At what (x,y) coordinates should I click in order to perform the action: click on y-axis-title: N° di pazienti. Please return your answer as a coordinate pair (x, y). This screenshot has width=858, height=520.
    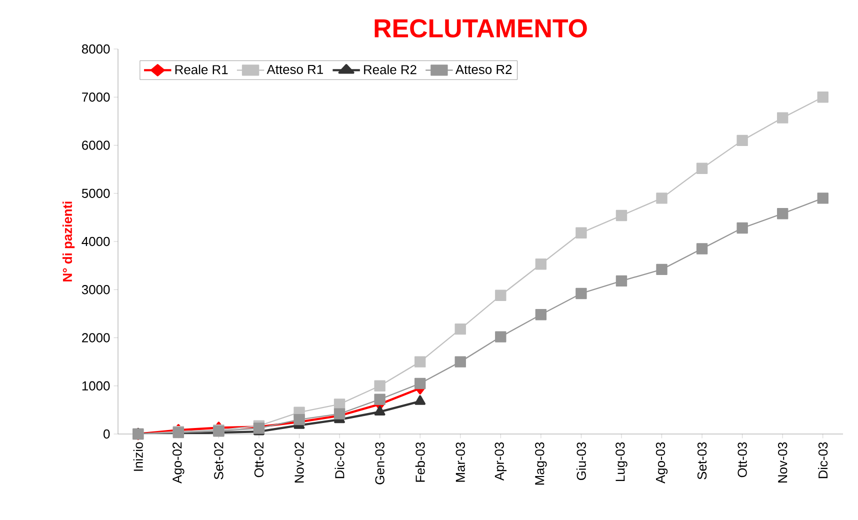
    Looking at the image, I should click on (68, 242).